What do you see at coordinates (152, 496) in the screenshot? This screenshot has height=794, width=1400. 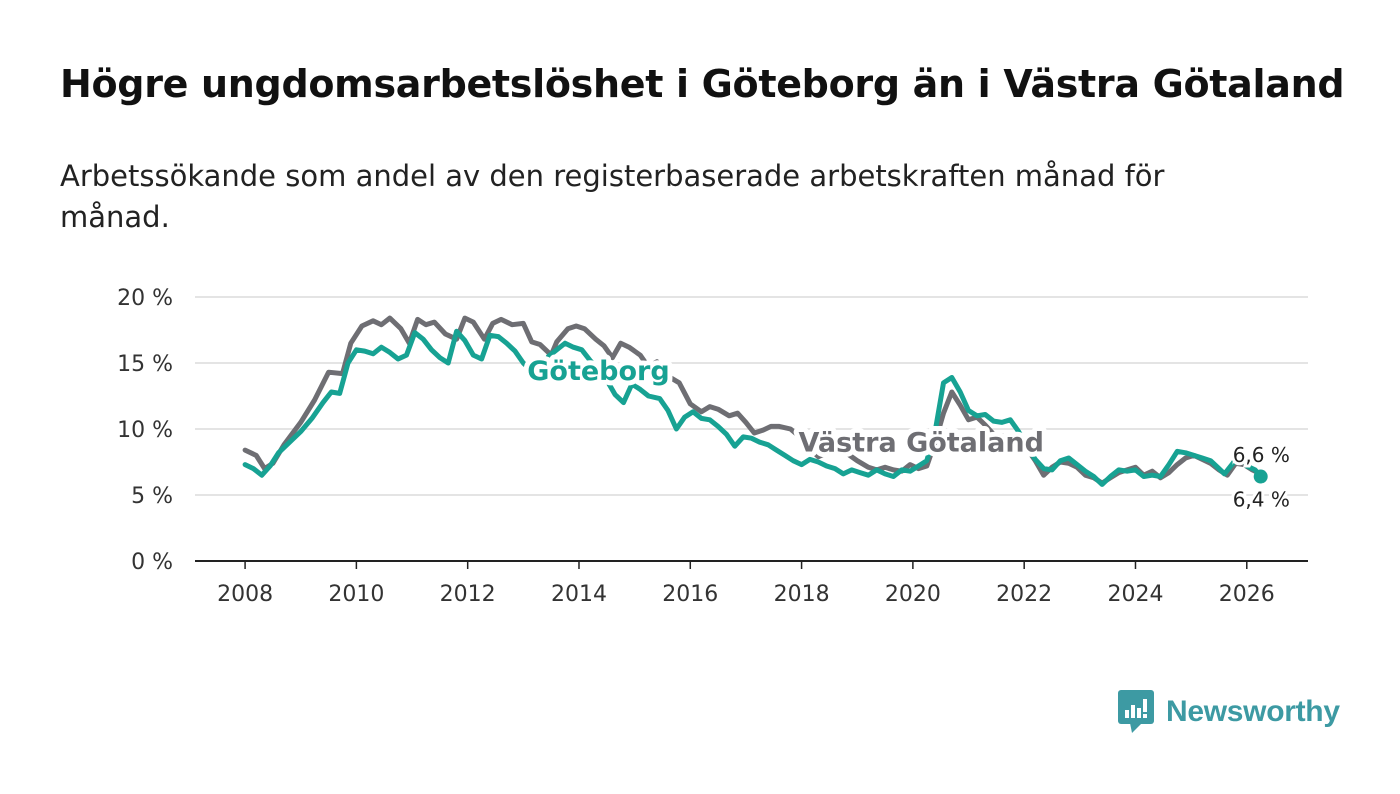 I see `y-tick-label: 5 %` at bounding box center [152, 496].